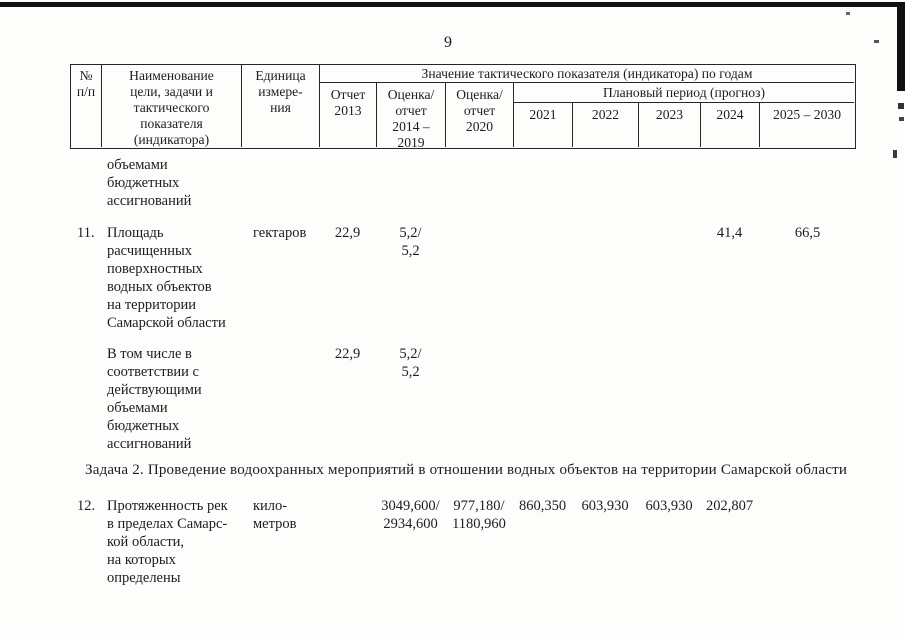  Describe the element at coordinates (684, 93) in the screenshot. I see `header-cell-plan-group: Плановый период (прогноз)` at that location.